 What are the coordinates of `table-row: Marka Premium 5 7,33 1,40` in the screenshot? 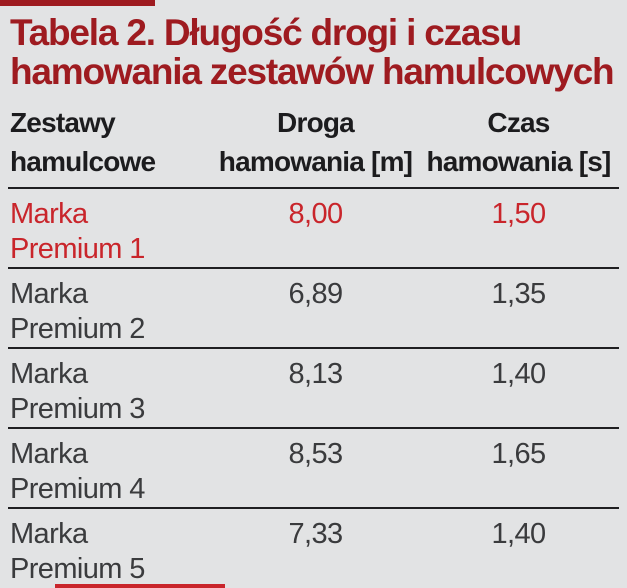 It's located at (313, 547).